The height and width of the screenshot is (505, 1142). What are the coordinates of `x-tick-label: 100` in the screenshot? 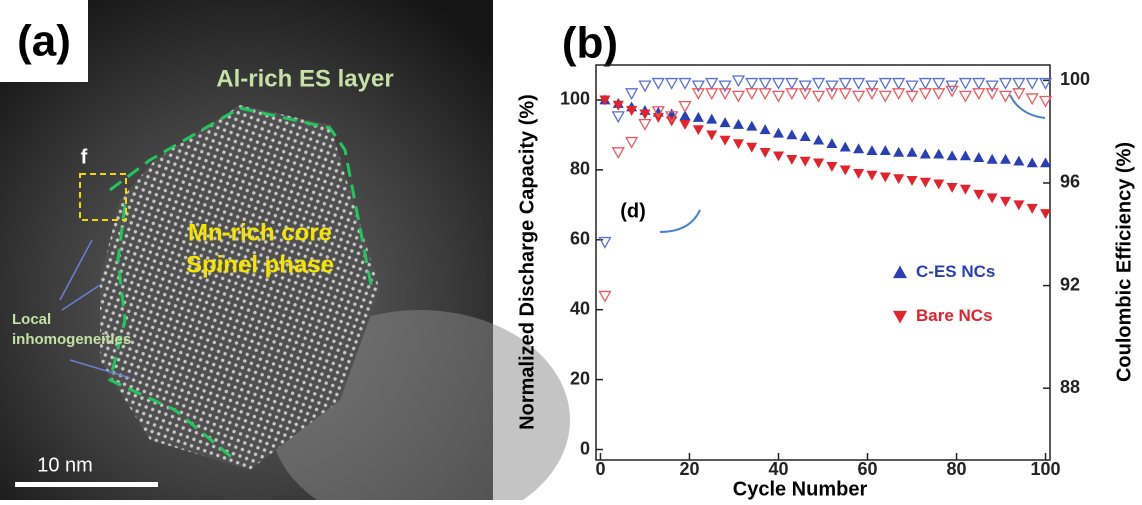 It's located at (1046, 469).